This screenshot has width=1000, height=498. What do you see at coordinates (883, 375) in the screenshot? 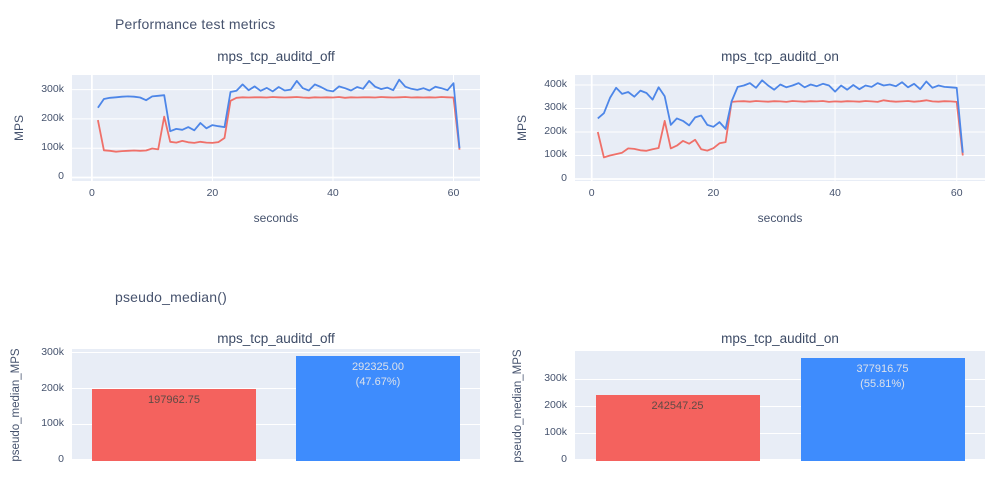
I see `bar-value-label: 377916.75 (55.81%)` at bounding box center [883, 375].